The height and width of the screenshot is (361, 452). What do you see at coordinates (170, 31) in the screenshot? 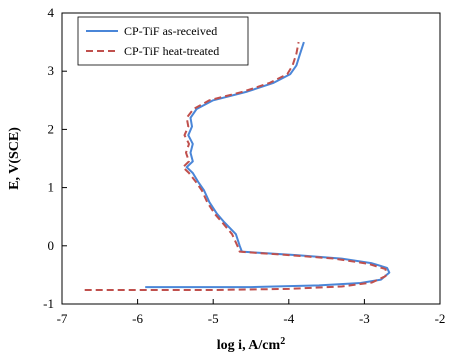
I see `legend-label-as-received: CP-TiF as-received` at bounding box center [170, 31].